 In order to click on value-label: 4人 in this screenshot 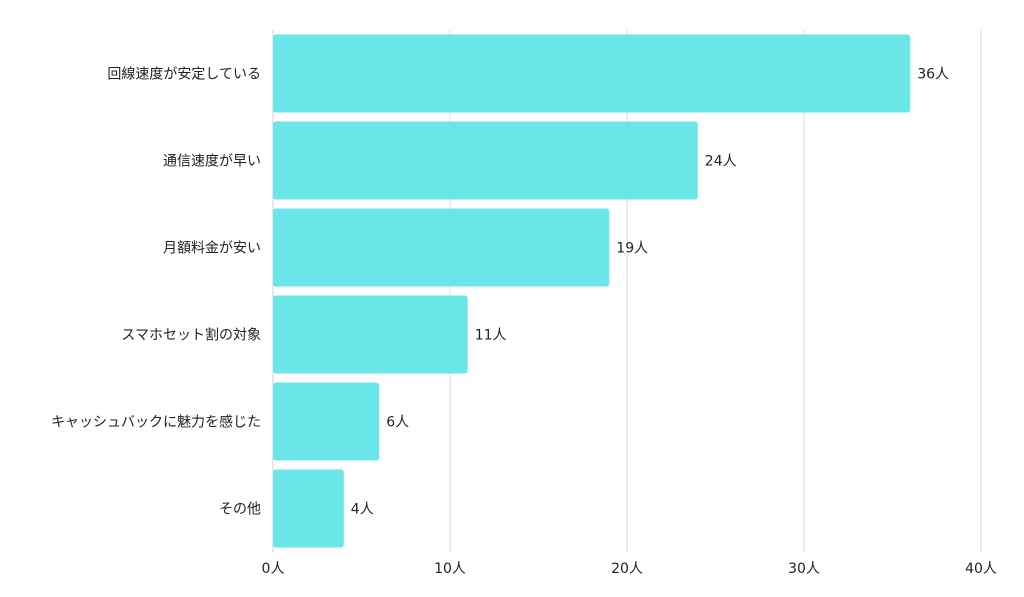, I will do `click(362, 510)`.